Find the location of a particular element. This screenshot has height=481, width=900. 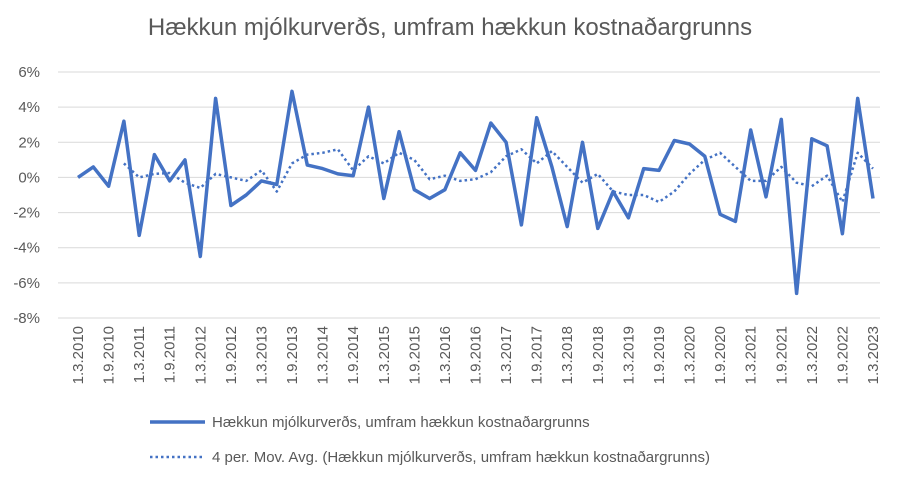

x-tick-label: 1.9.2011 is located at coordinates (170, 354).